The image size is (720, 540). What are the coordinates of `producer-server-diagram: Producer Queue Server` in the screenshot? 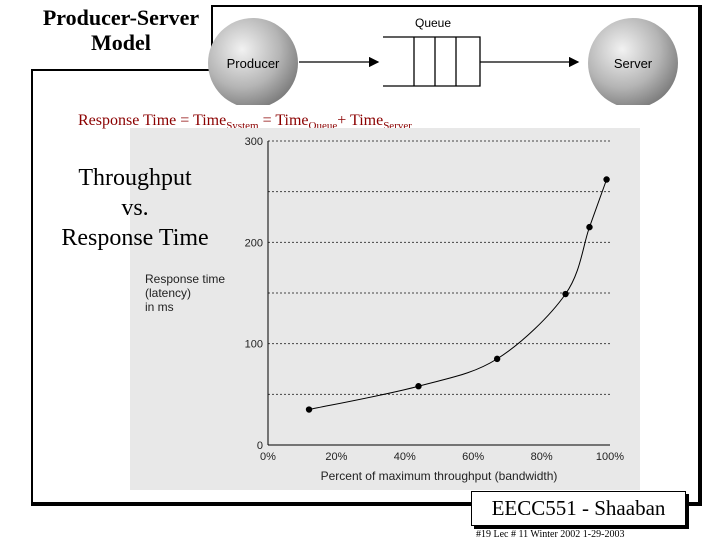 It's located at (443, 60).